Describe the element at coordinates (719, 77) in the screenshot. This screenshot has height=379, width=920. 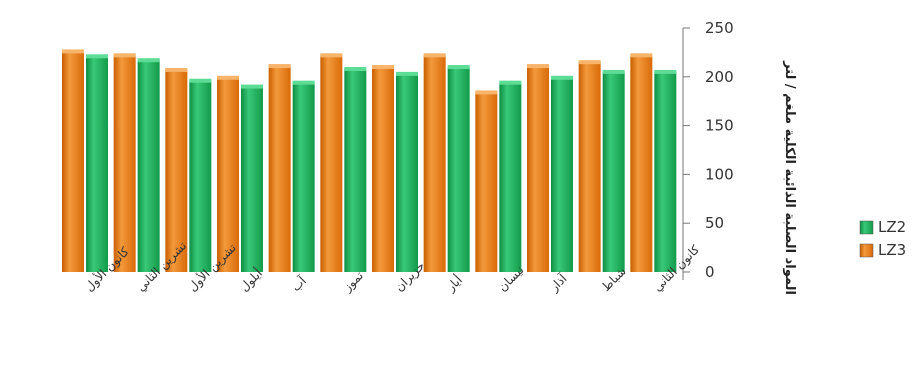
I see `y-tick-label: 200` at that location.